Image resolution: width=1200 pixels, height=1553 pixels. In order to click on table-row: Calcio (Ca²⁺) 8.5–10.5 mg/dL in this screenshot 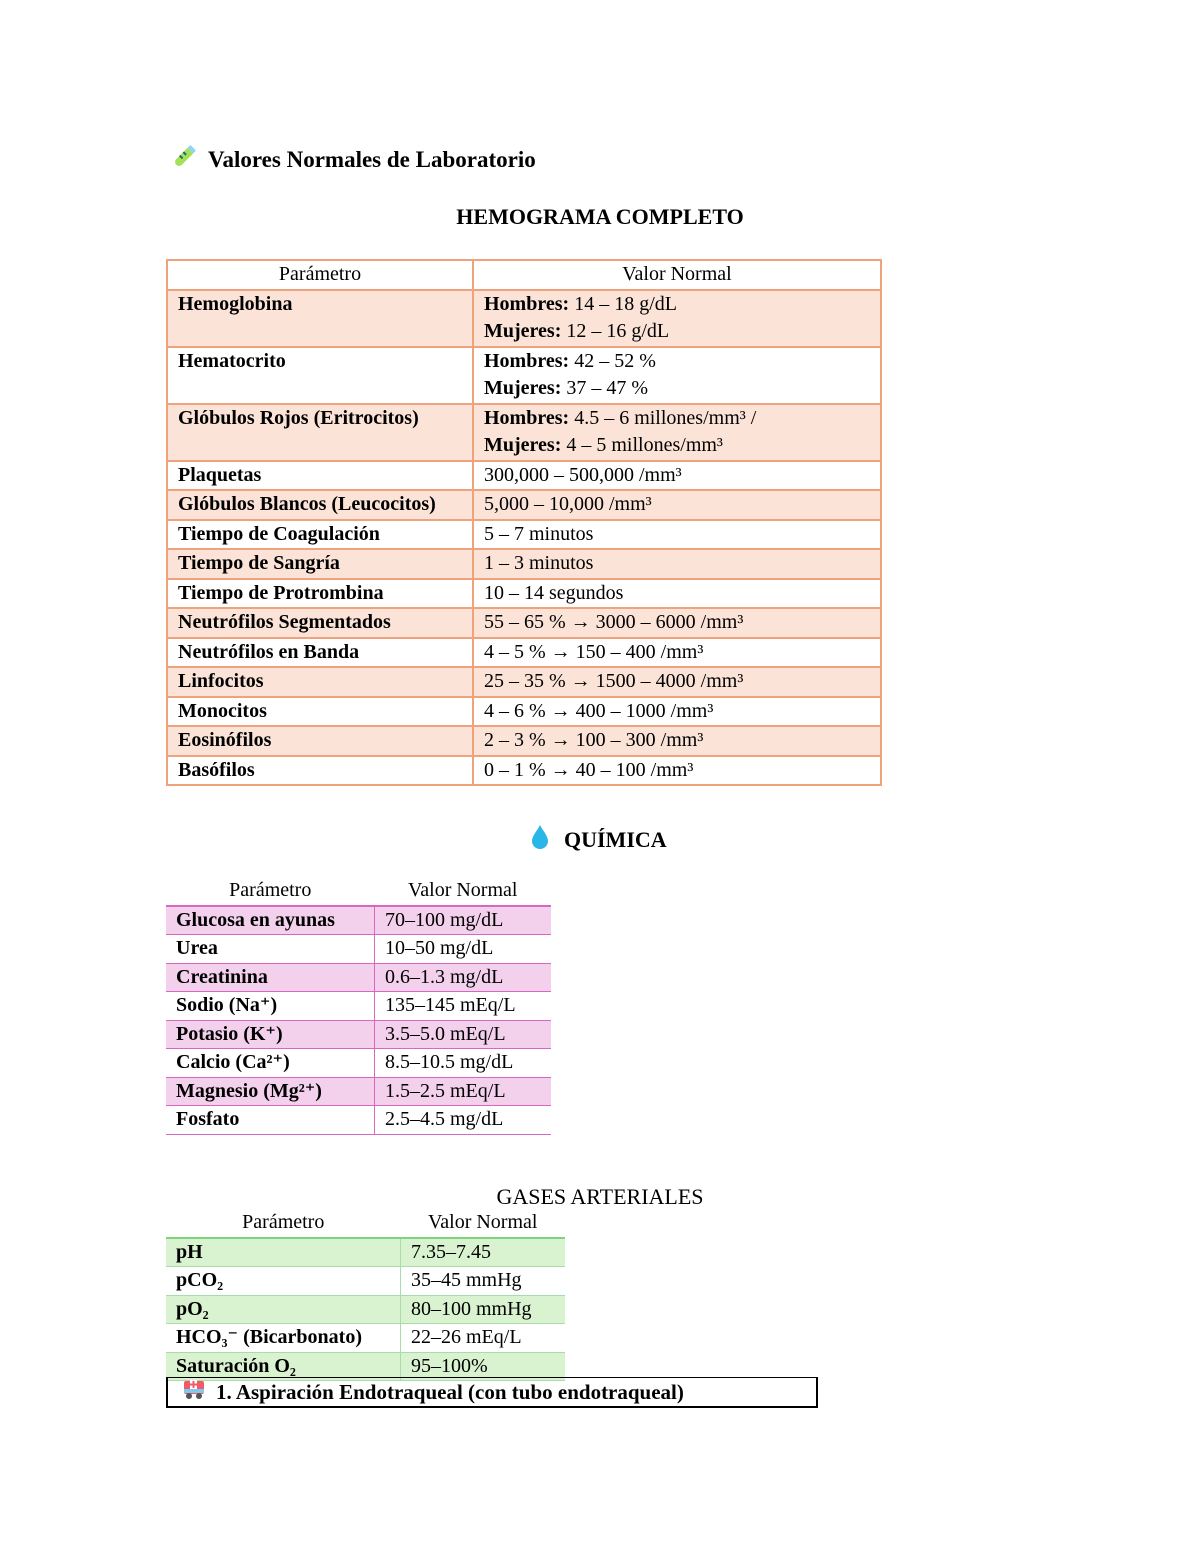, I will do `click(358, 1063)`.